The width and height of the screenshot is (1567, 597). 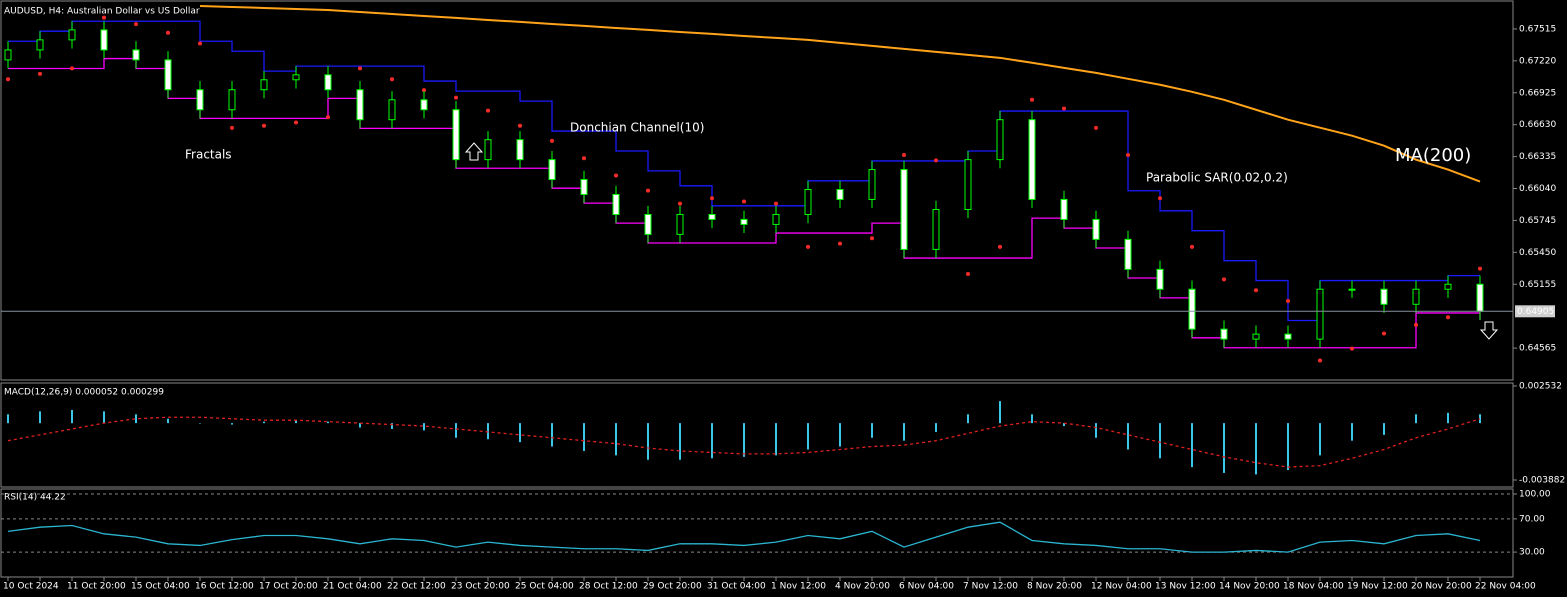 I want to click on x-tick-label: 16 Oct 12:00, so click(x=224, y=587).